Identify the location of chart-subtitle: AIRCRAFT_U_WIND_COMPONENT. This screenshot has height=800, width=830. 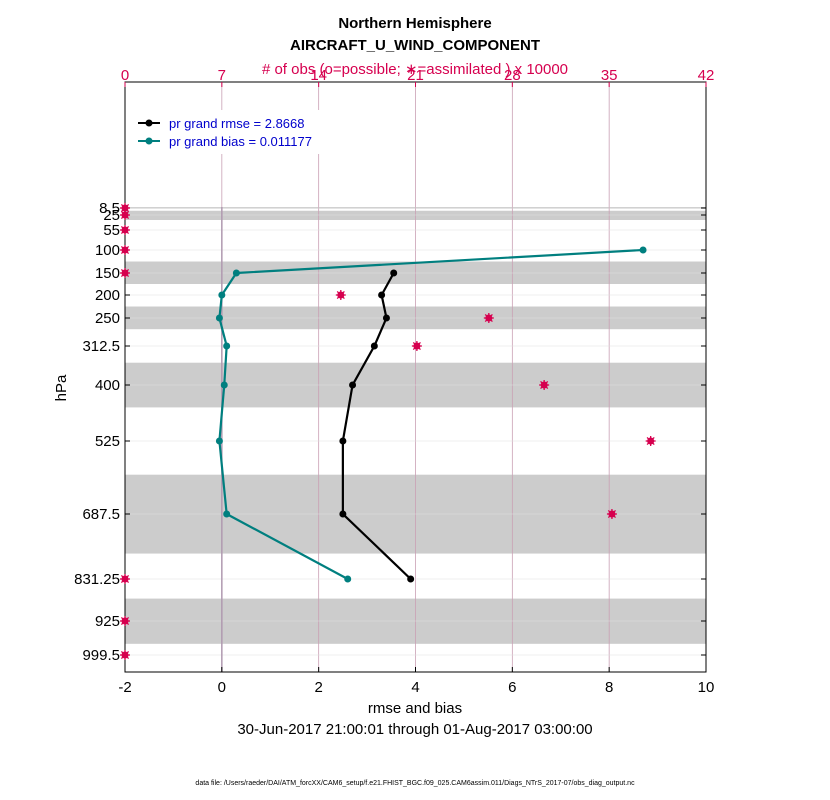
(415, 45).